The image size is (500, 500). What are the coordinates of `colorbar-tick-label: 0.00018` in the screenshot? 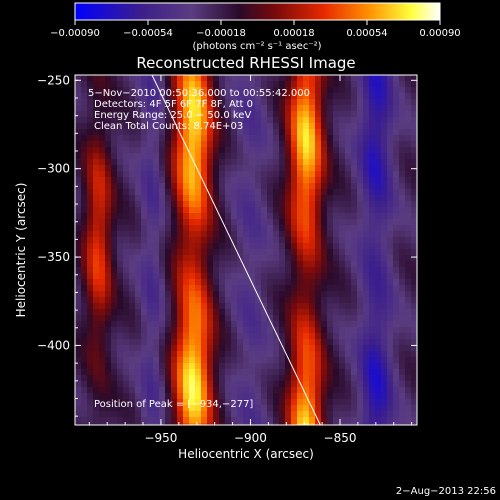 It's located at (293, 33).